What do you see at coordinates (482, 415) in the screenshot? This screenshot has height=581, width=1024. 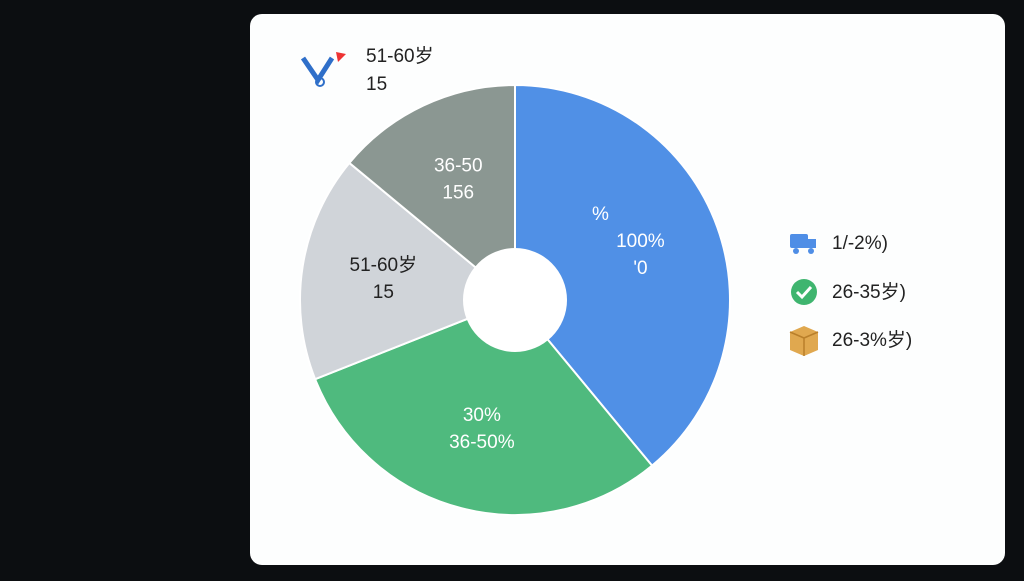 I see `slice-label: 30%` at bounding box center [482, 415].